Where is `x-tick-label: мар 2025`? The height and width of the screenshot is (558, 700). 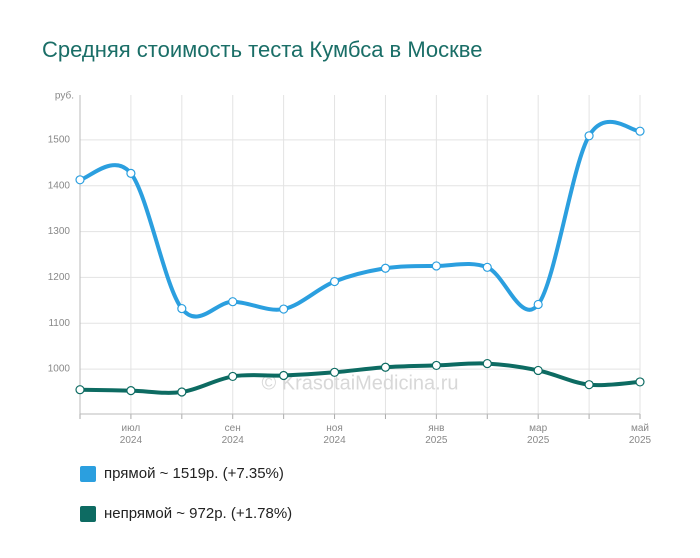
x-tick-label: мар 2025 is located at coordinates (538, 434).